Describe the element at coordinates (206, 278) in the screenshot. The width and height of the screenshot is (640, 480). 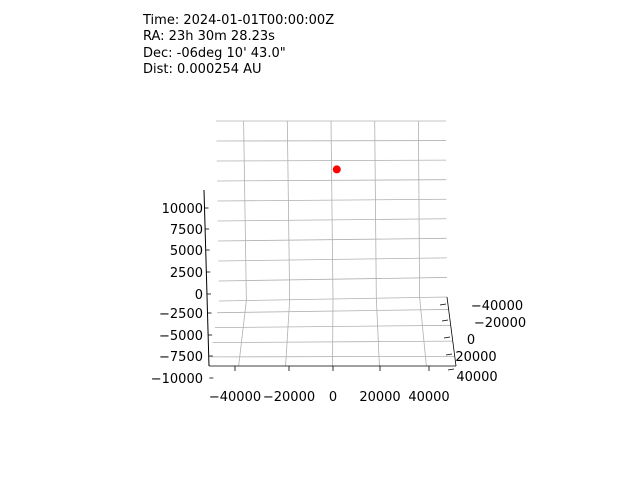
I see `z-axis-line` at that location.